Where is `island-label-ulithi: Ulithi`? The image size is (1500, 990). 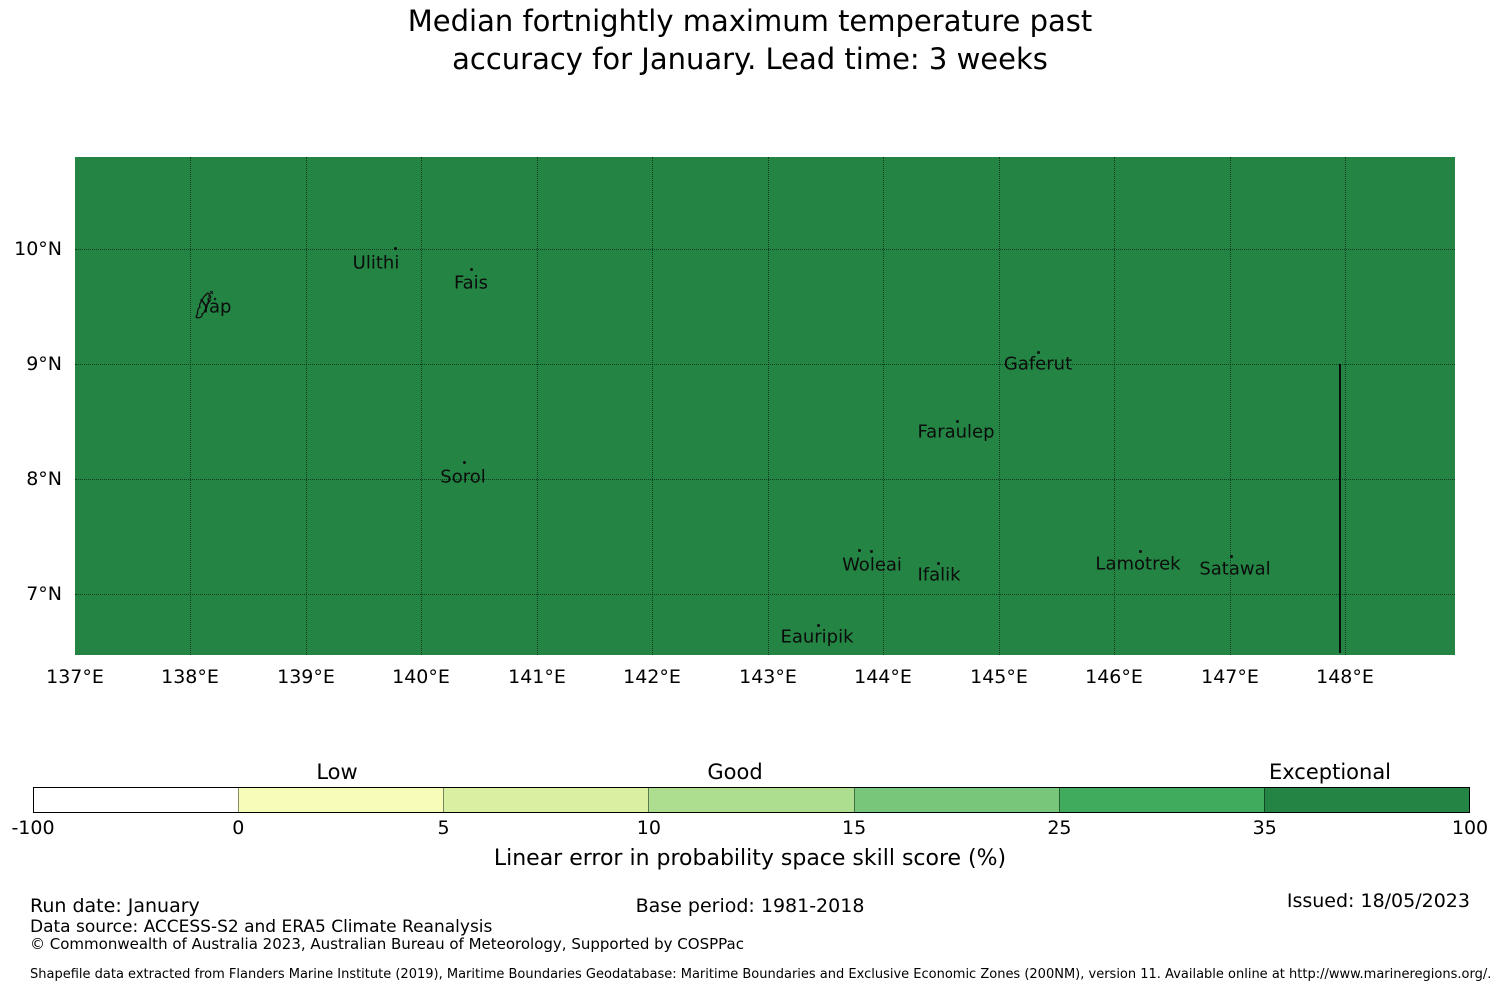
island-label-ulithi: Ulithi is located at coordinates (376, 263).